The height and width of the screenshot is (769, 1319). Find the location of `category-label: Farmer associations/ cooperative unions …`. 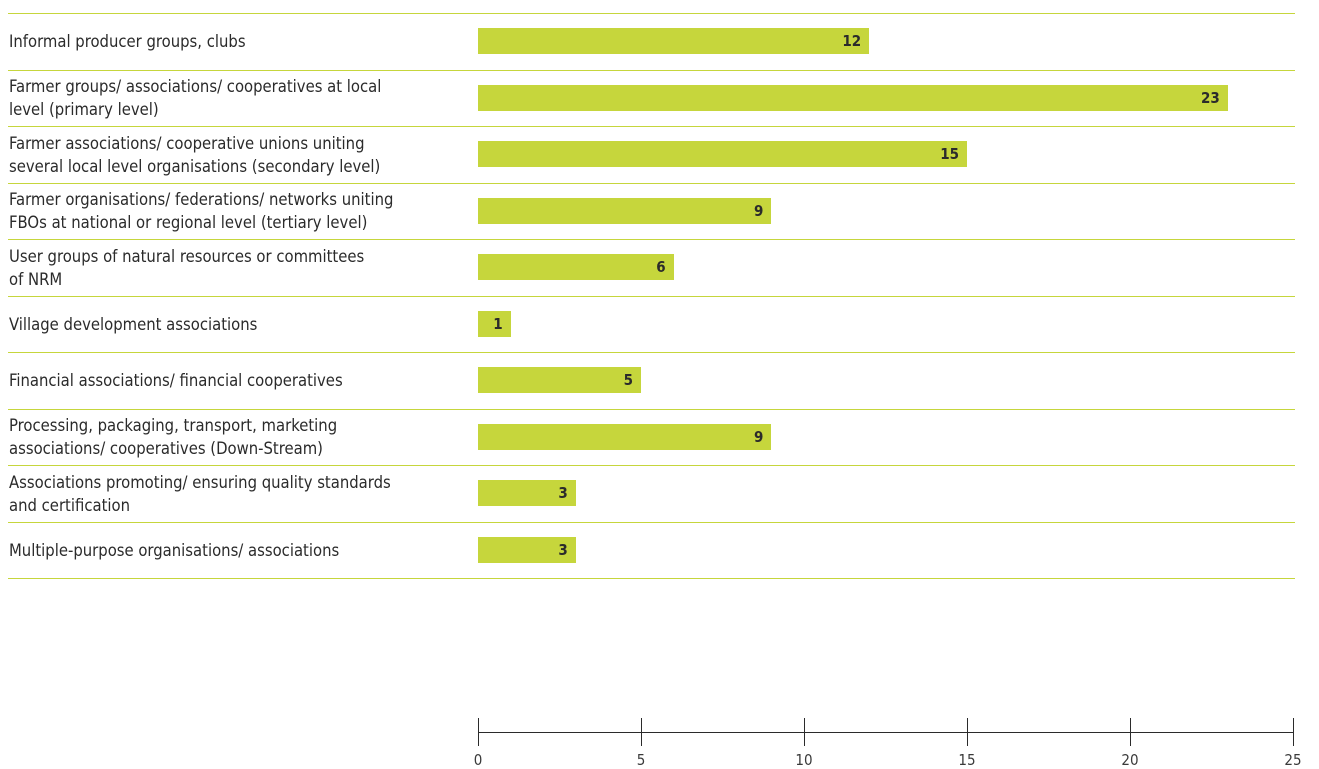

category-label: Farmer associations/ cooperative unions … is located at coordinates (195, 154).